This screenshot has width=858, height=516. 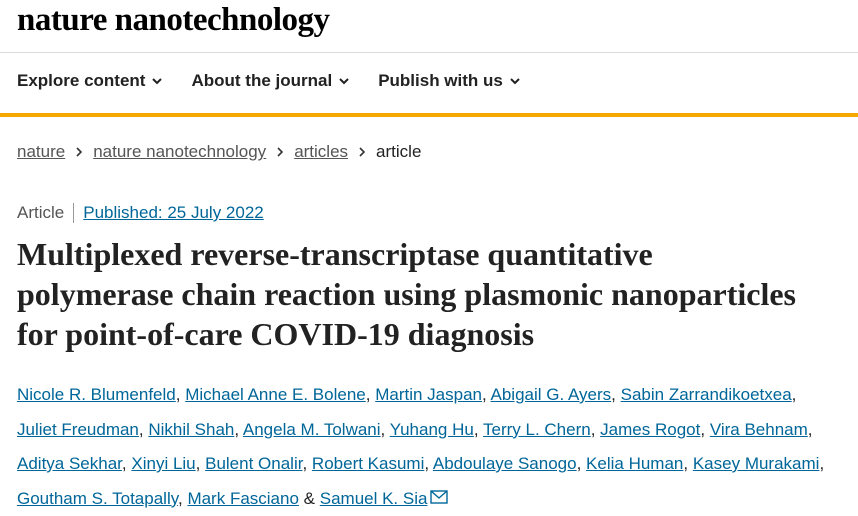 What do you see at coordinates (650, 429) in the screenshot?
I see `author-link: James Rogot` at bounding box center [650, 429].